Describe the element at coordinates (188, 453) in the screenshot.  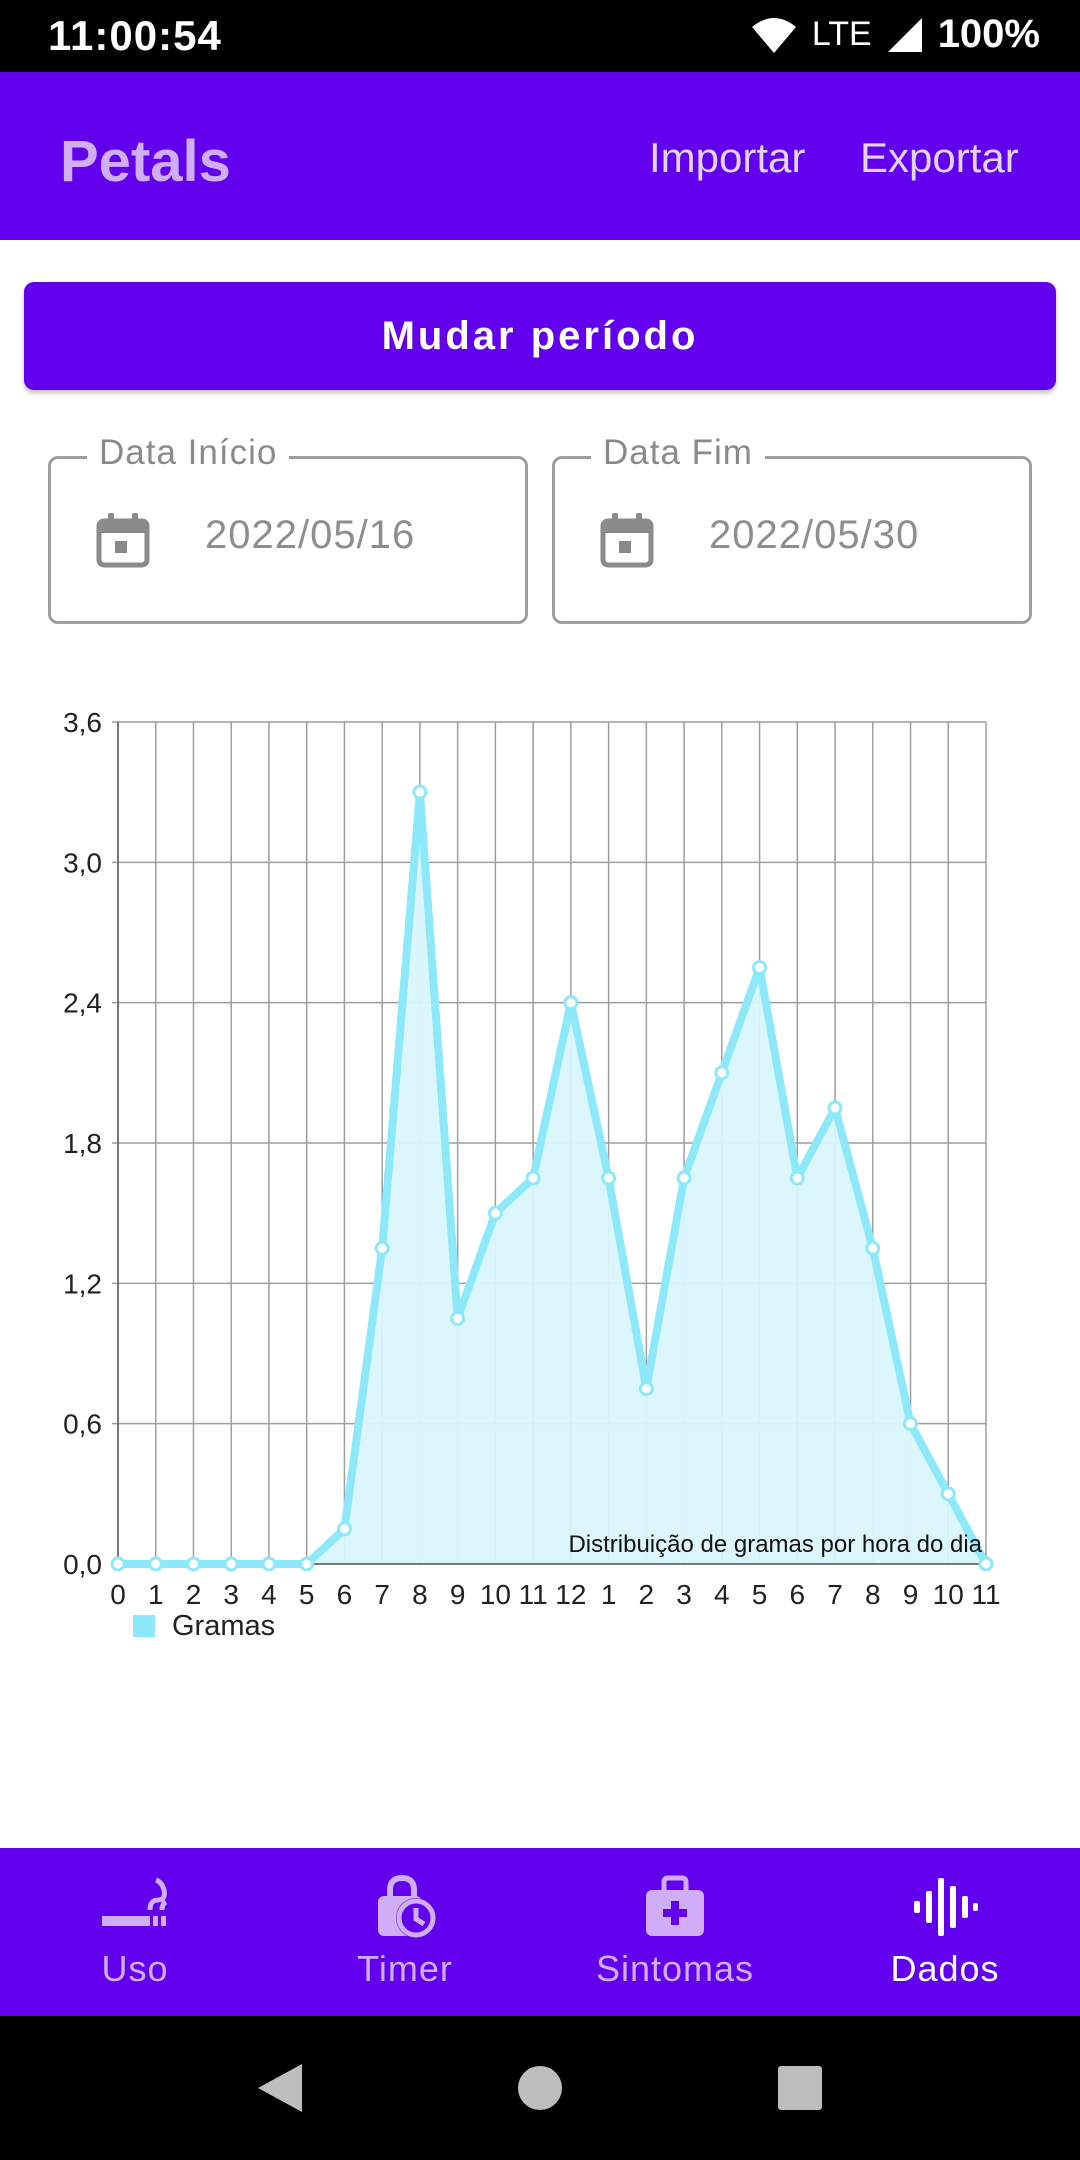
I see `start-date-label: Data Início` at that location.